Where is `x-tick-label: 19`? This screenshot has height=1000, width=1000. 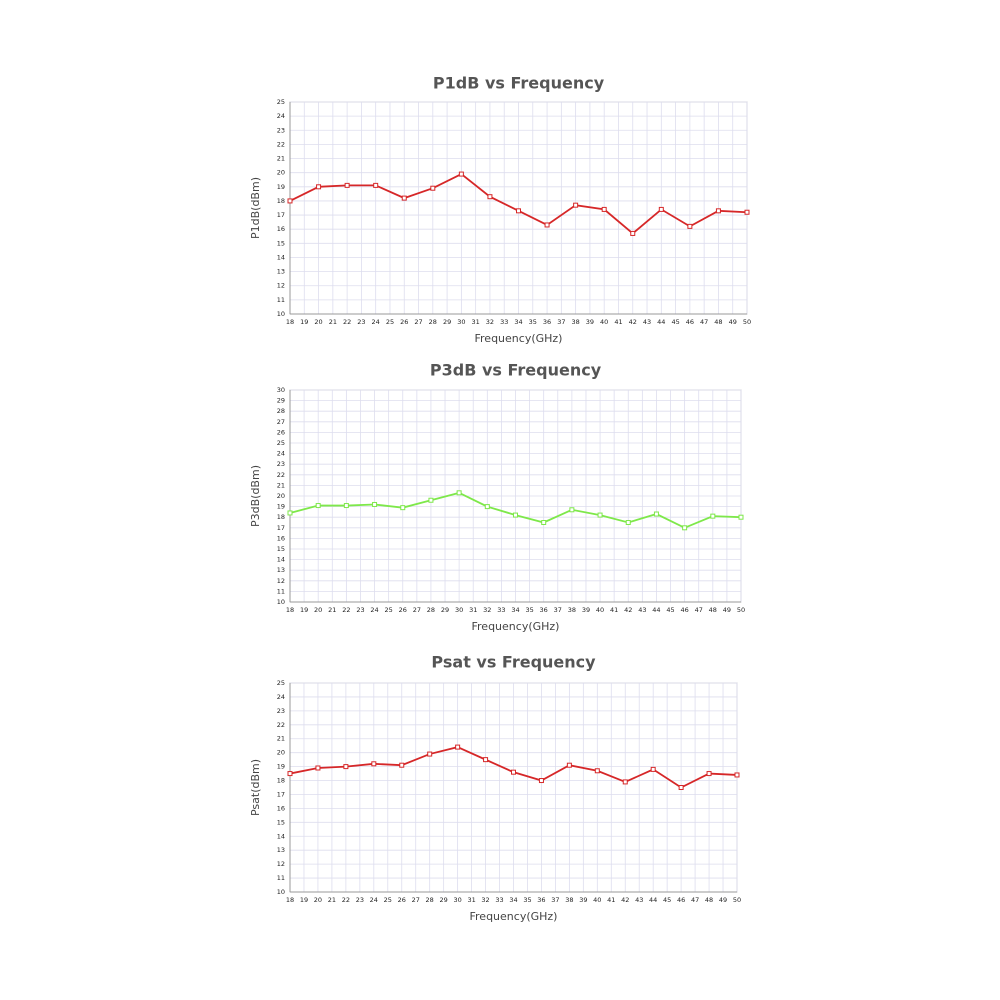
x-tick-label: 19 is located at coordinates (304, 610).